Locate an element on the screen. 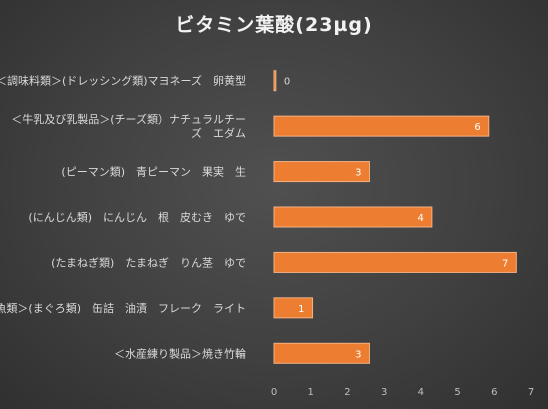 The width and height of the screenshot is (548, 409). data-label-5: 7 is located at coordinates (505, 263).